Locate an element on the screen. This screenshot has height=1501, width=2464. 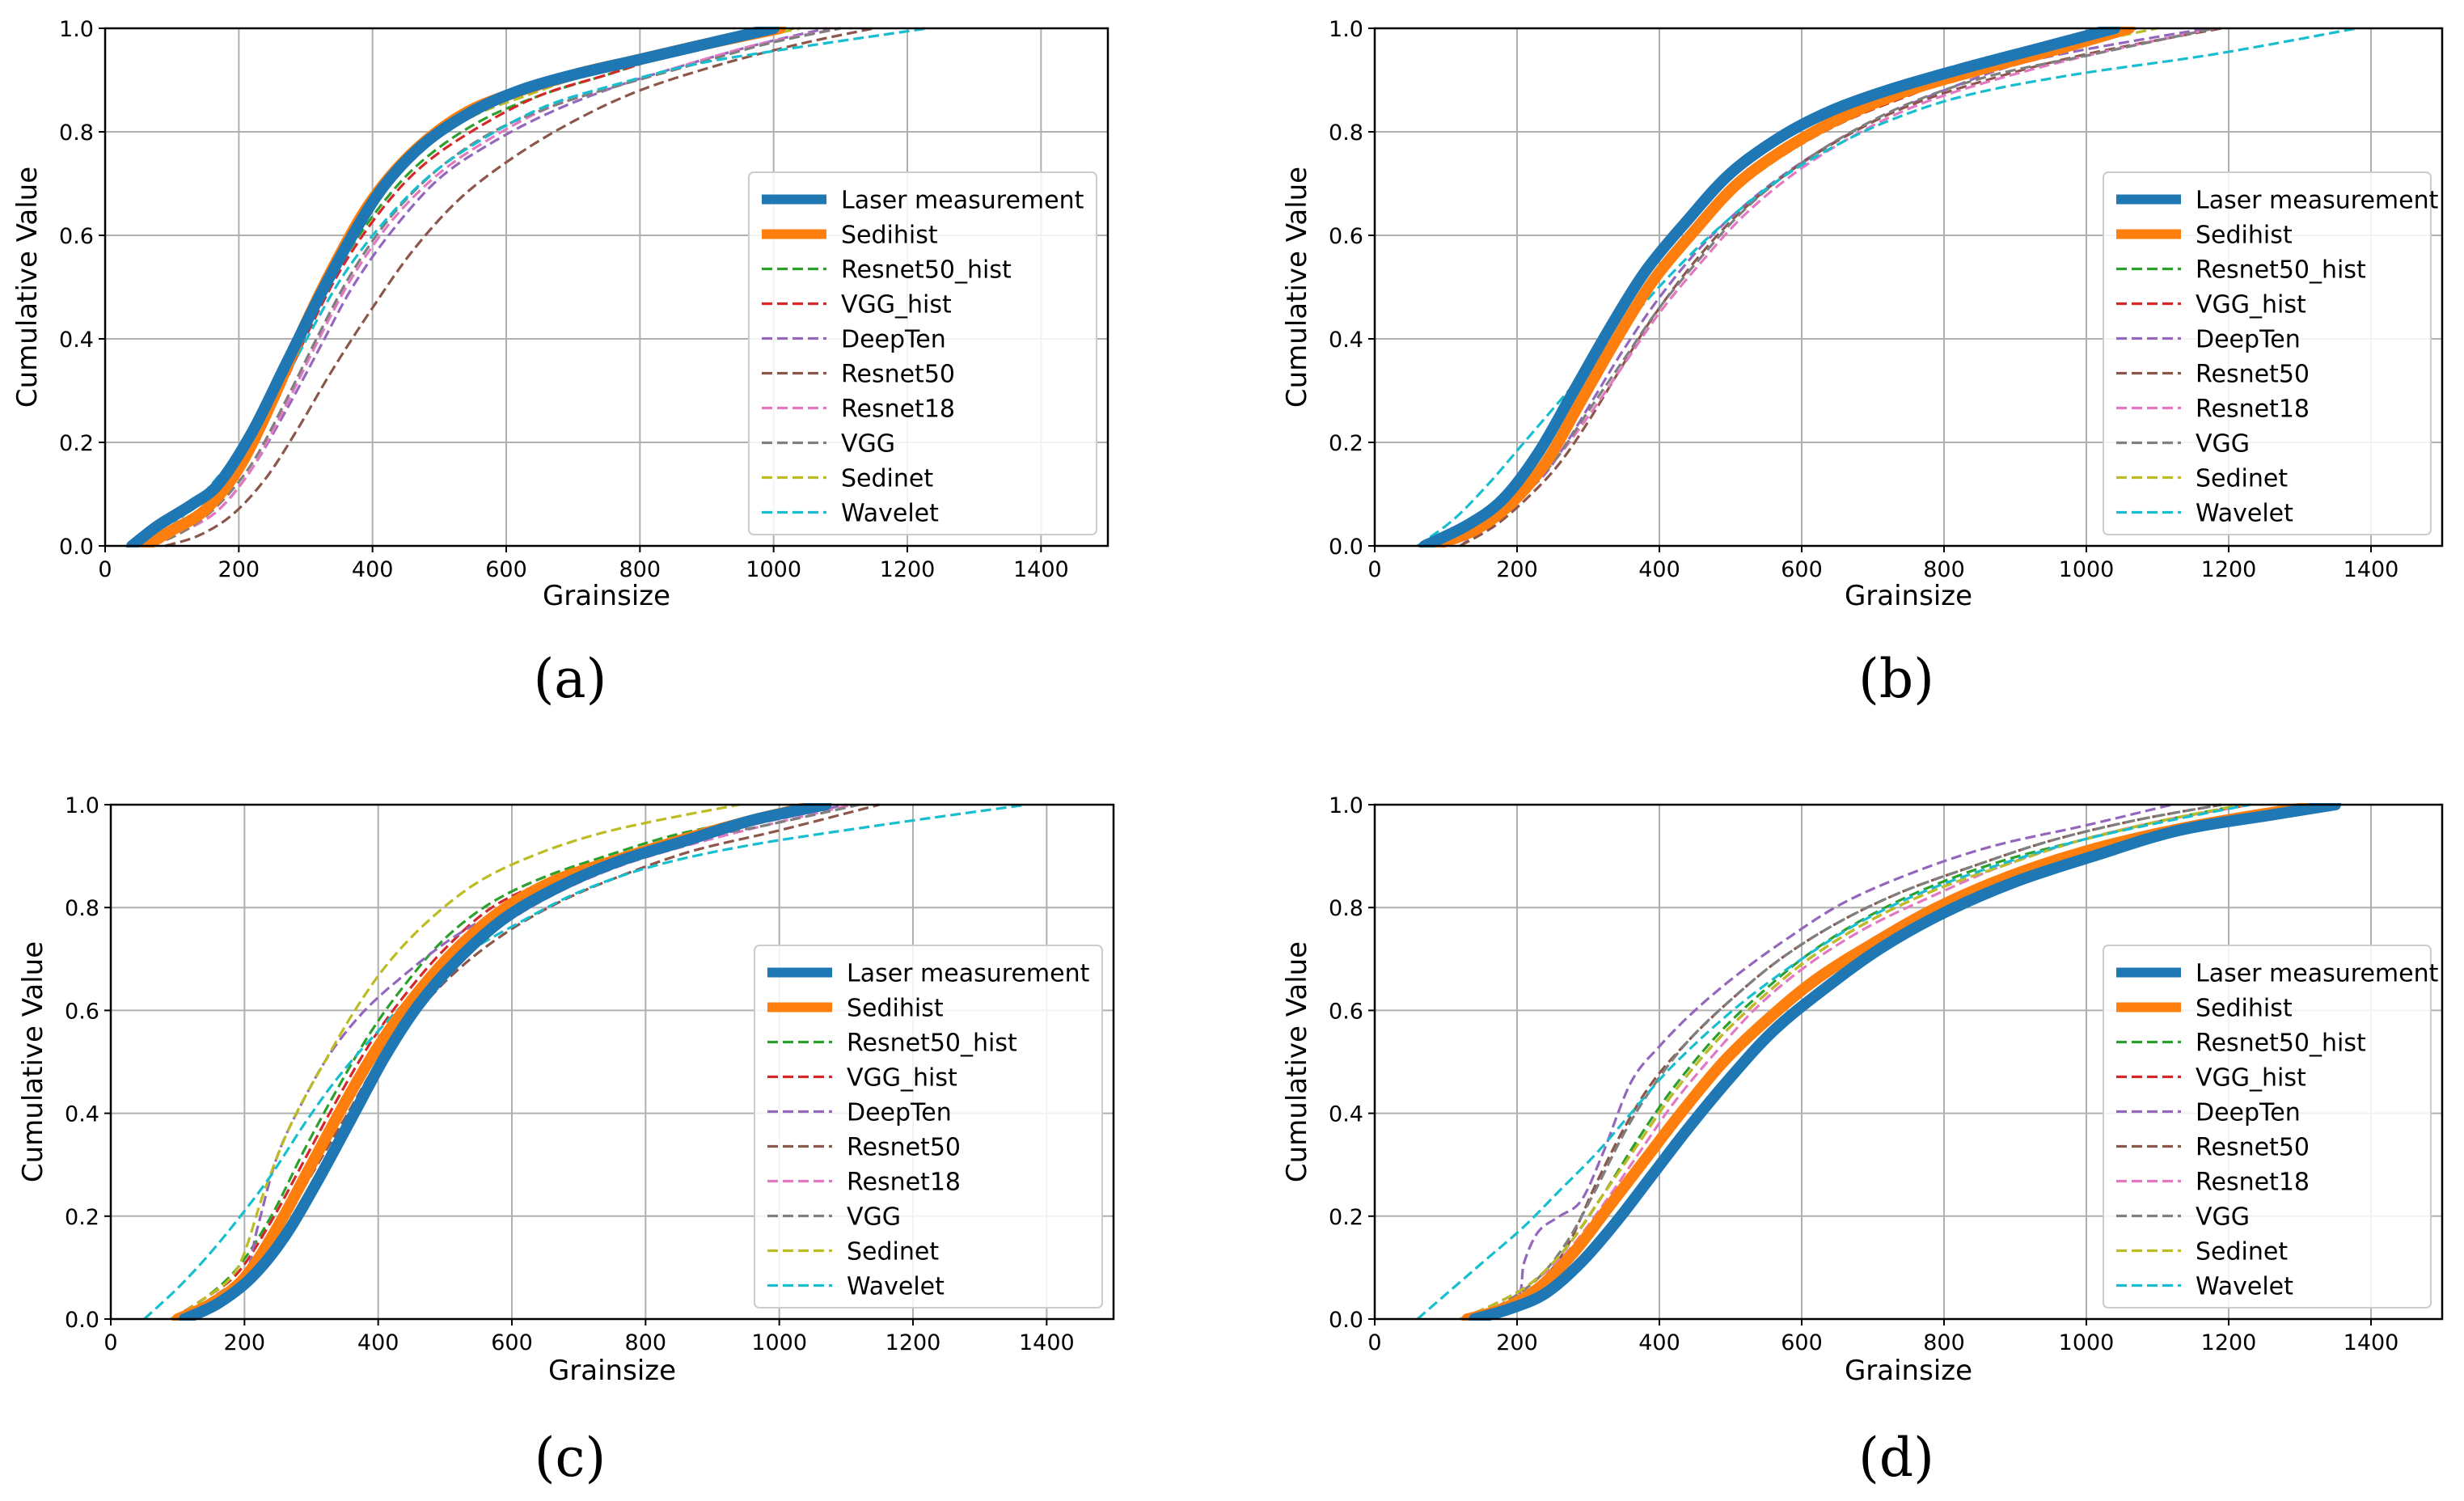
series-line-resnet50 is located at coordinates (1840, 287).